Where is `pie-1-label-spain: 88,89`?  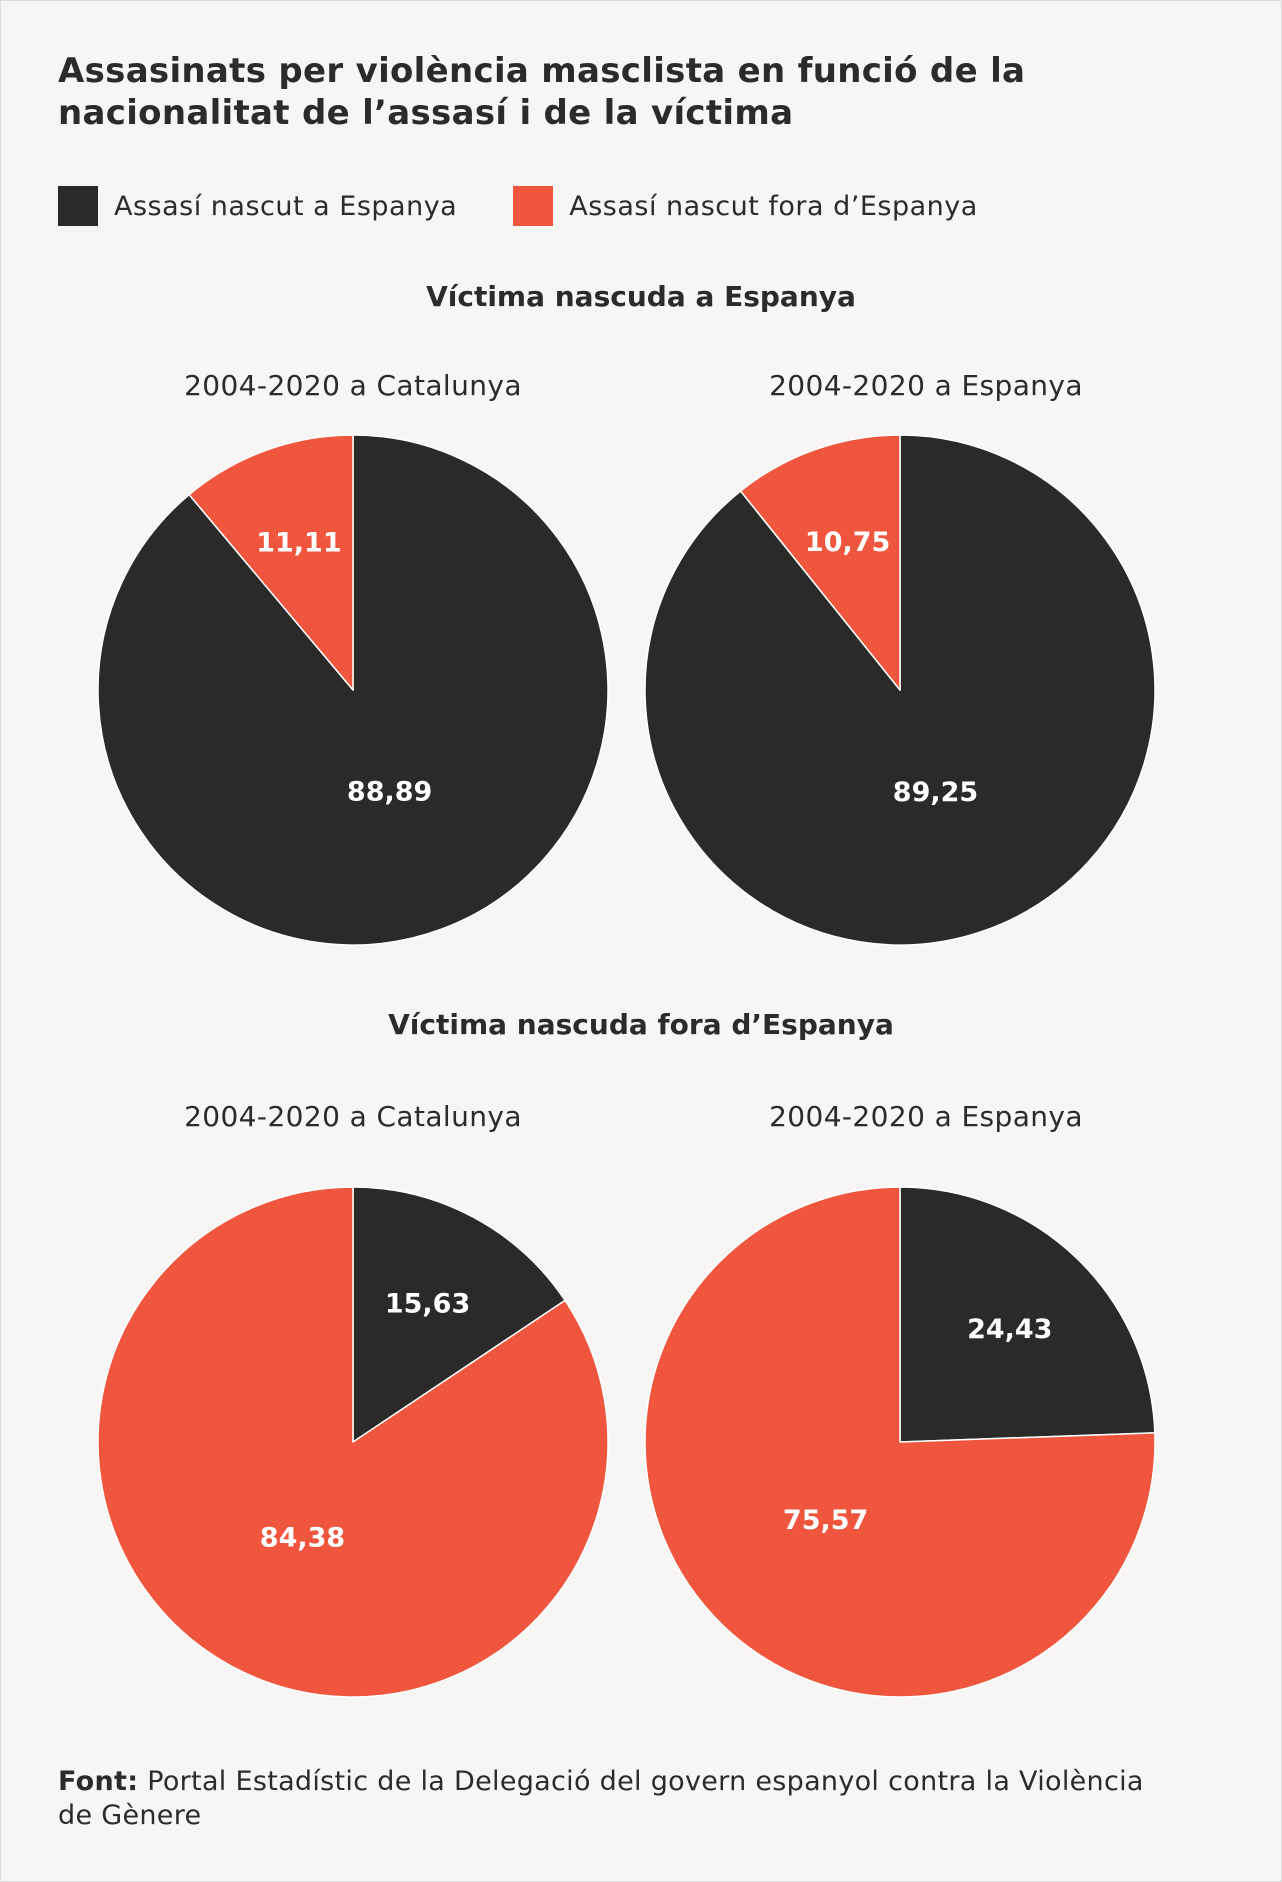 pie-1-label-spain: 88,89 is located at coordinates (389, 792).